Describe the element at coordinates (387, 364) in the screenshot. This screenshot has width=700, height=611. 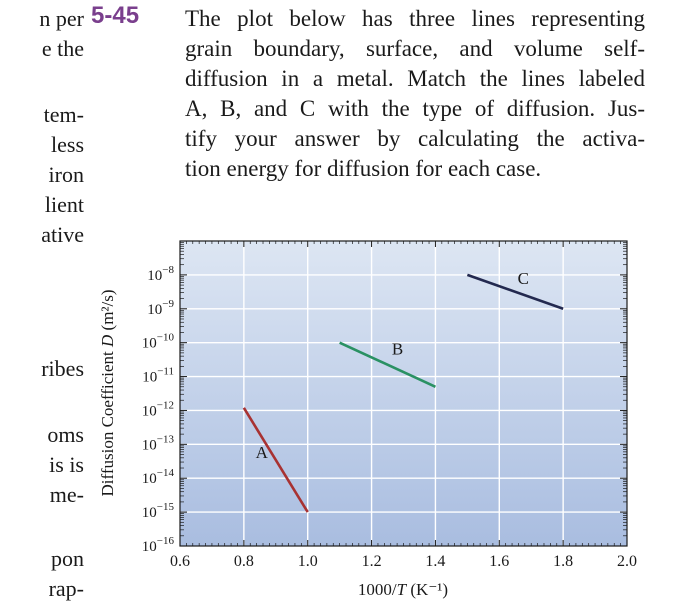
I see `series-line-b` at that location.